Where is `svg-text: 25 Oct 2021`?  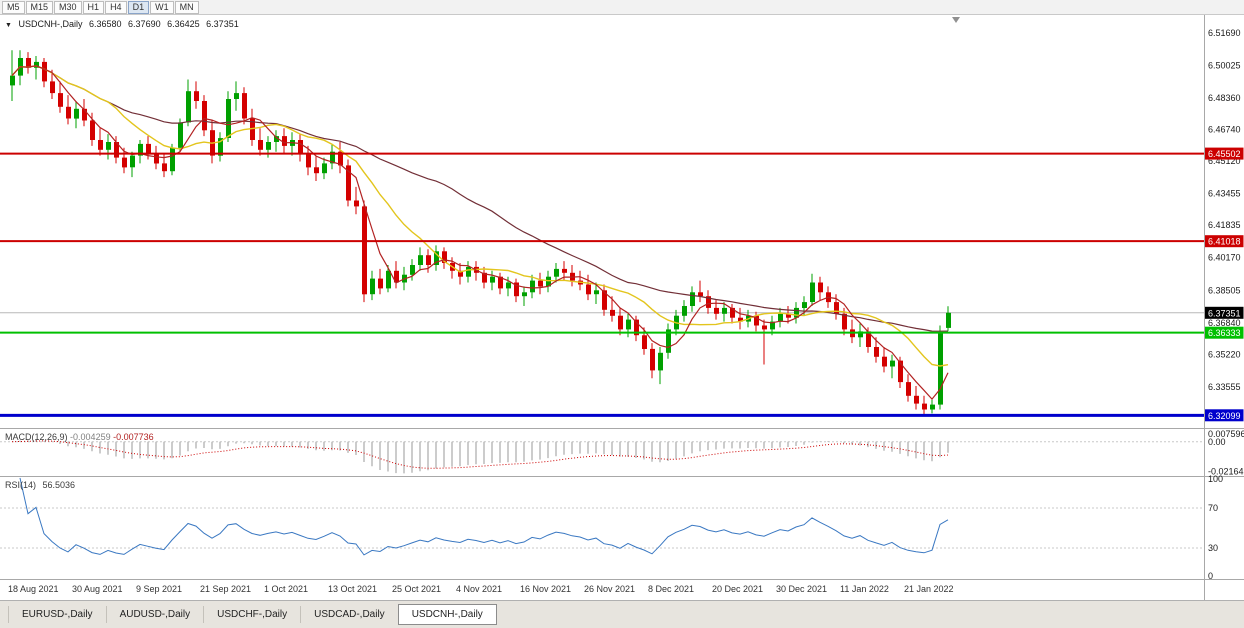
svg-text: 25 Oct 2021 is located at coordinates (416, 589).